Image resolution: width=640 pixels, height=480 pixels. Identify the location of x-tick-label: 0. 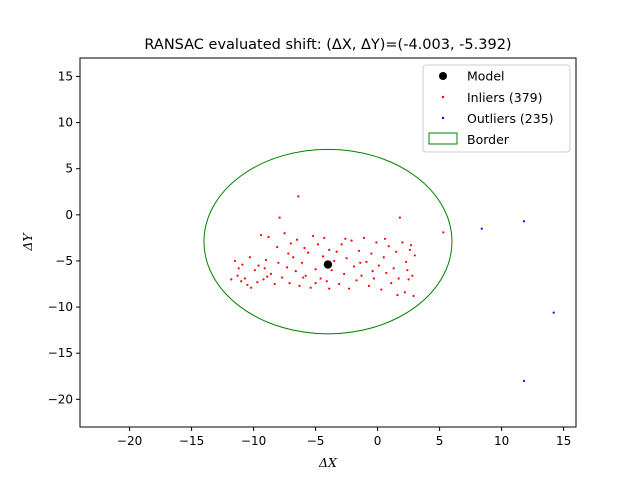
(378, 441).